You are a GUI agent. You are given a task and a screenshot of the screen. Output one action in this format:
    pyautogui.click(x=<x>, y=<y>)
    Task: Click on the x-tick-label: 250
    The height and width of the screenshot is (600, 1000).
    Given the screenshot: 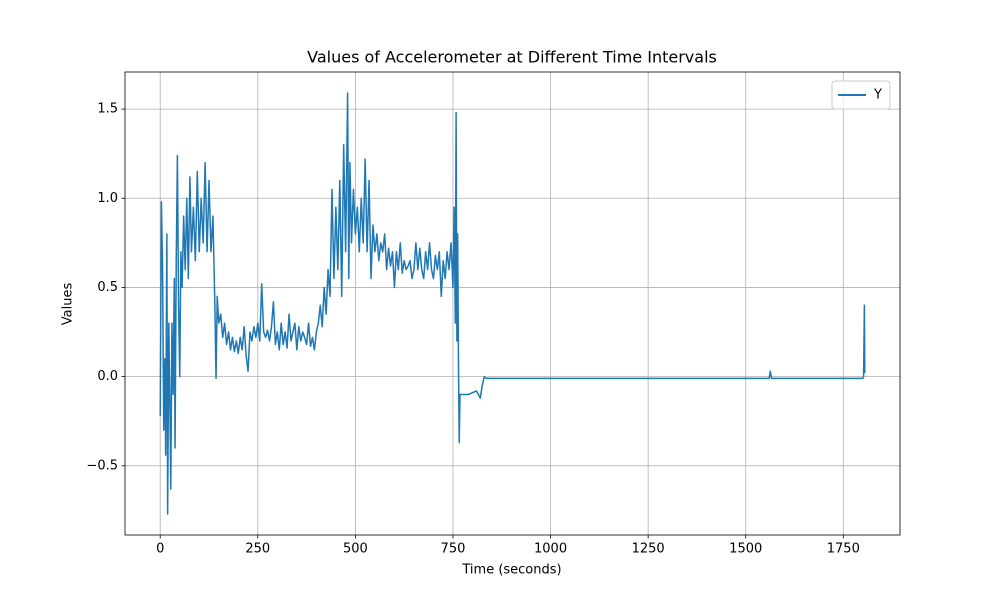 What is the action you would take?
    pyautogui.click(x=257, y=549)
    